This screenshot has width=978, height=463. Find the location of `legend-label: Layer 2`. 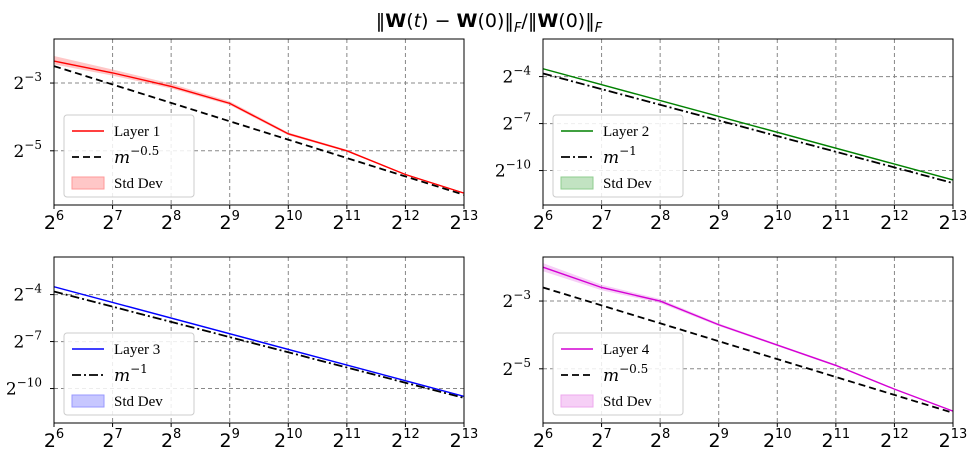

legend-label: Layer 2 is located at coordinates (626, 132).